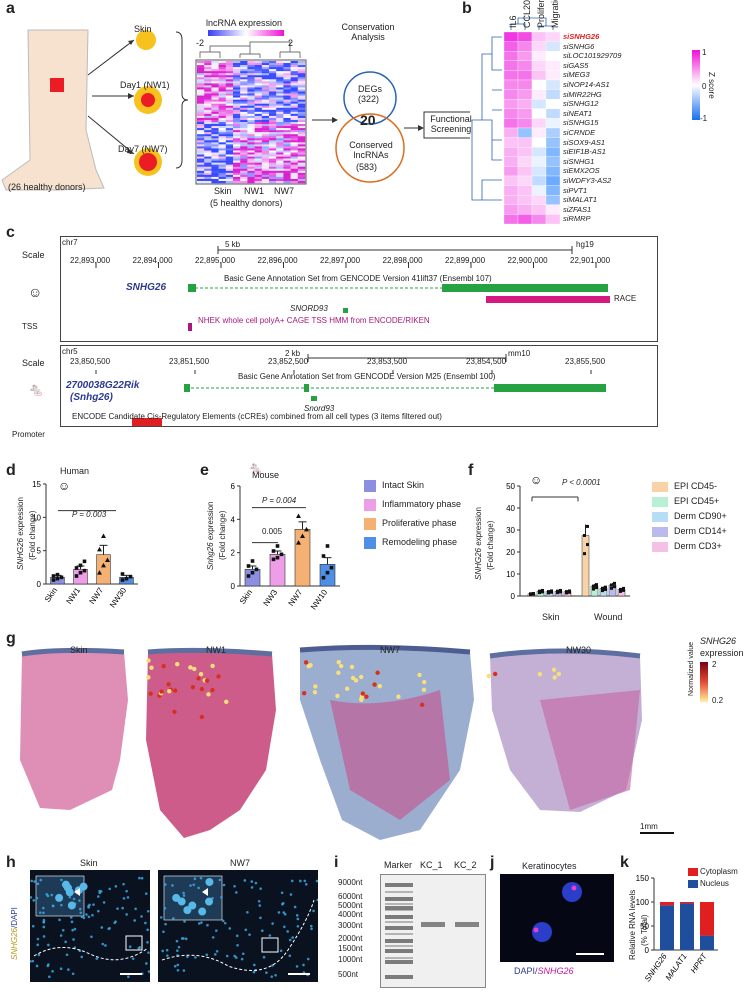 The width and height of the screenshot is (748, 994). Describe the element at coordinates (548, 299) in the screenshot. I see `race-bar` at that location.